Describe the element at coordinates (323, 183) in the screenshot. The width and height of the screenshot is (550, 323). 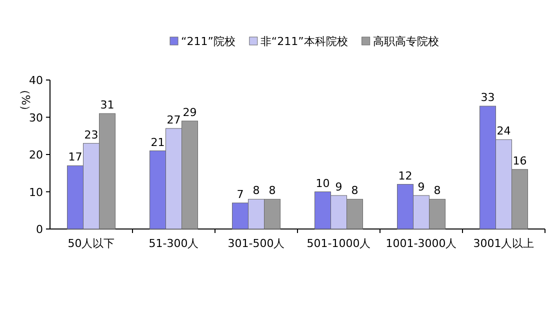
I see `data-label: 10` at that location.